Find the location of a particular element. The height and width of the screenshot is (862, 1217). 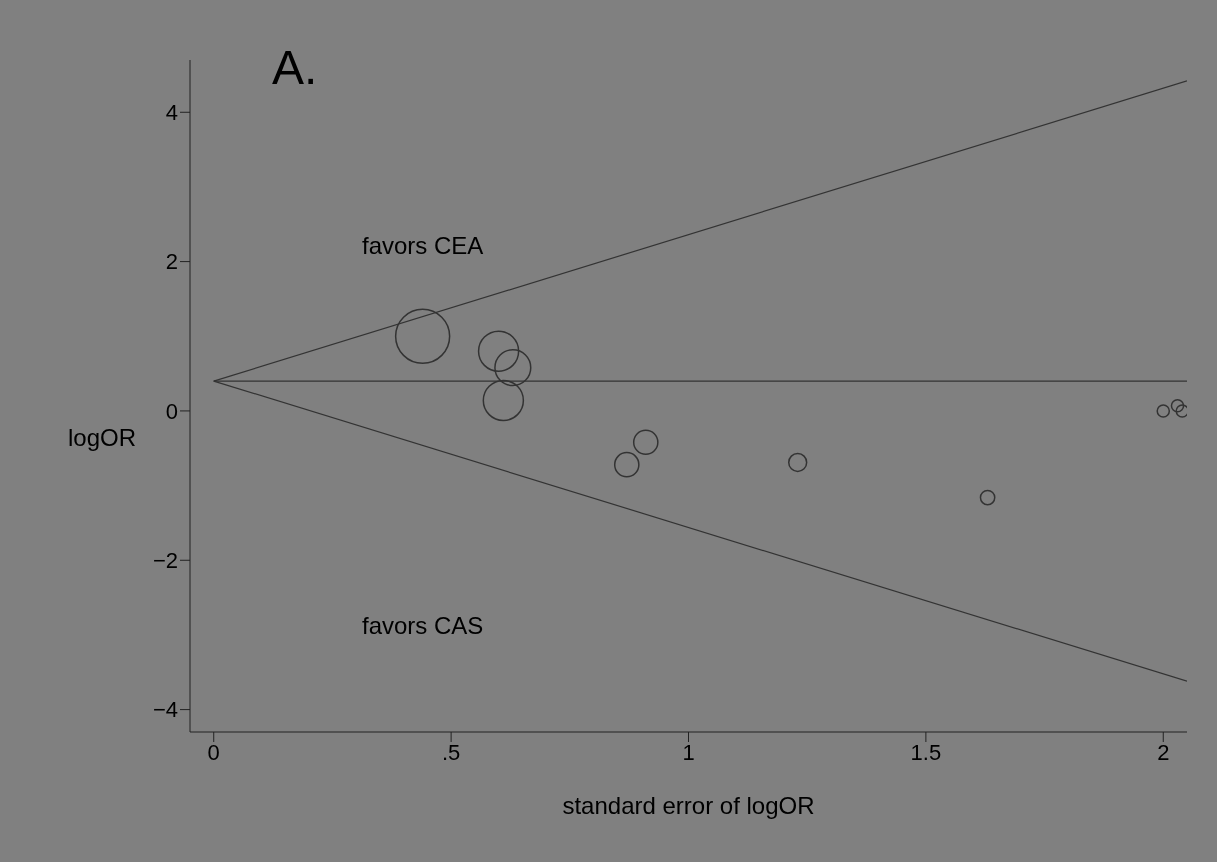

x-axis-title: standard error of logOR is located at coordinates (688, 805).